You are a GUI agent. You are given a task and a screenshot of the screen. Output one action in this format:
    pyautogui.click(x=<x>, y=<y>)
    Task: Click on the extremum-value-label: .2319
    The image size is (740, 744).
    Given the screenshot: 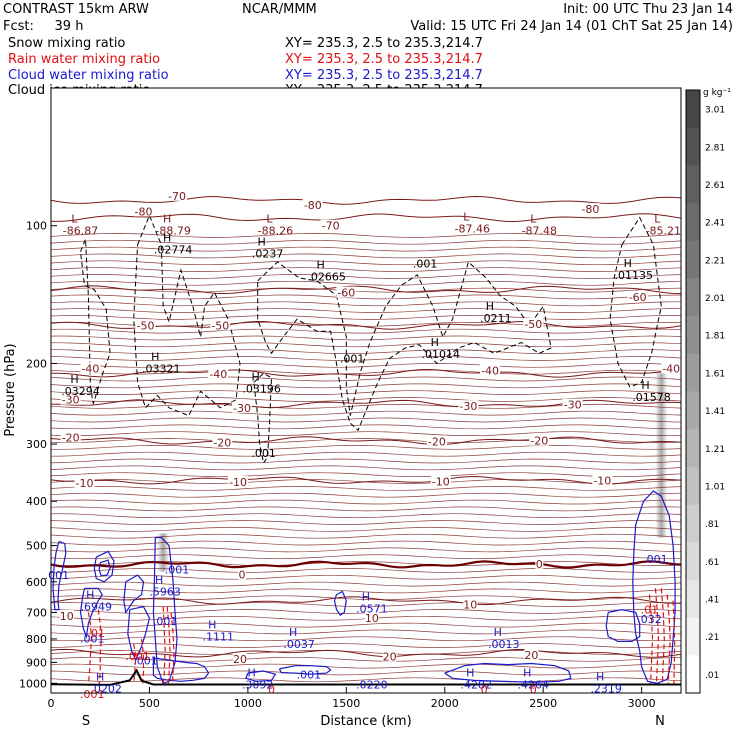 What is the action you would take?
    pyautogui.click(x=606, y=689)
    